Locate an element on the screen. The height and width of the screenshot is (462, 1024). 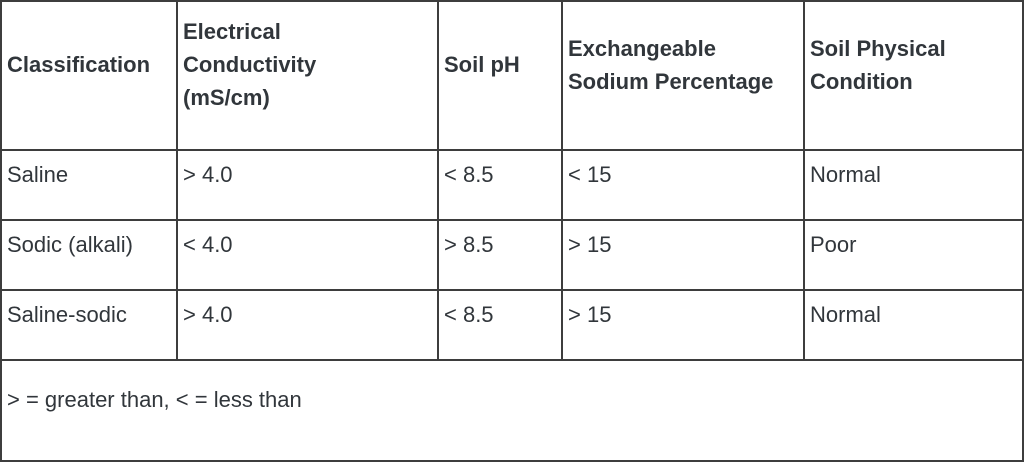
cell-soil-physical-condition: Poor is located at coordinates (913, 255).